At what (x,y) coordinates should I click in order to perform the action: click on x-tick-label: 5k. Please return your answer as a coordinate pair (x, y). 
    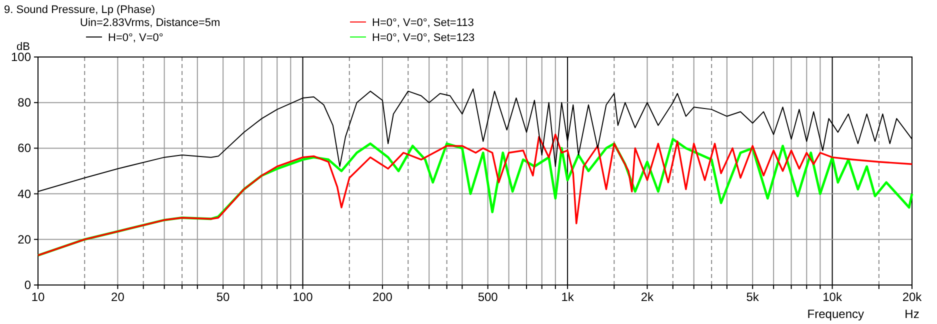
    Looking at the image, I should click on (753, 297).